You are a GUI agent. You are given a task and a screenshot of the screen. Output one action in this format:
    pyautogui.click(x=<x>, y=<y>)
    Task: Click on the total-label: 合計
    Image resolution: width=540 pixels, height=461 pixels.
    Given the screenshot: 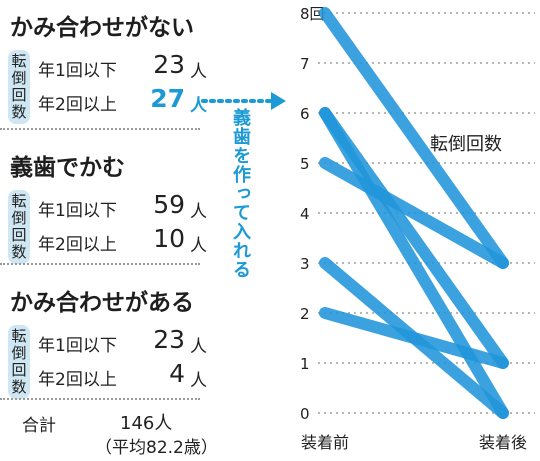 What is the action you would take?
    pyautogui.click(x=39, y=426)
    